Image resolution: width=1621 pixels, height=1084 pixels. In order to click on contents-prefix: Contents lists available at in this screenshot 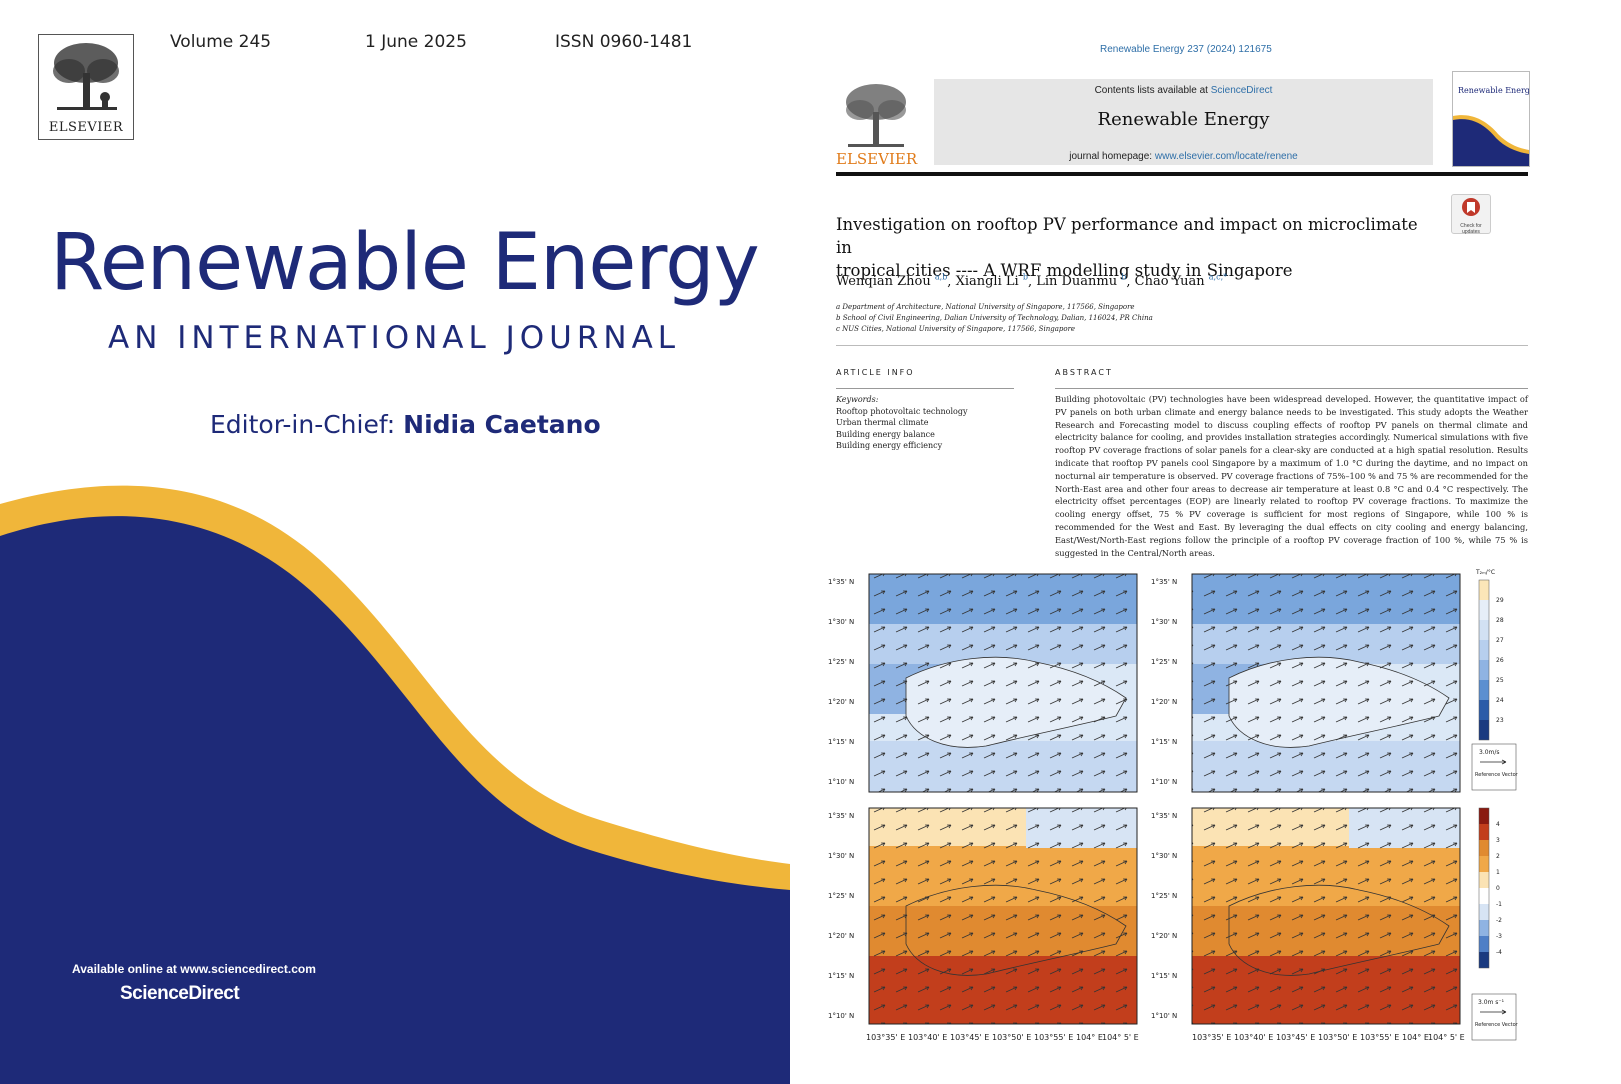, I will do `click(1152, 90)`.